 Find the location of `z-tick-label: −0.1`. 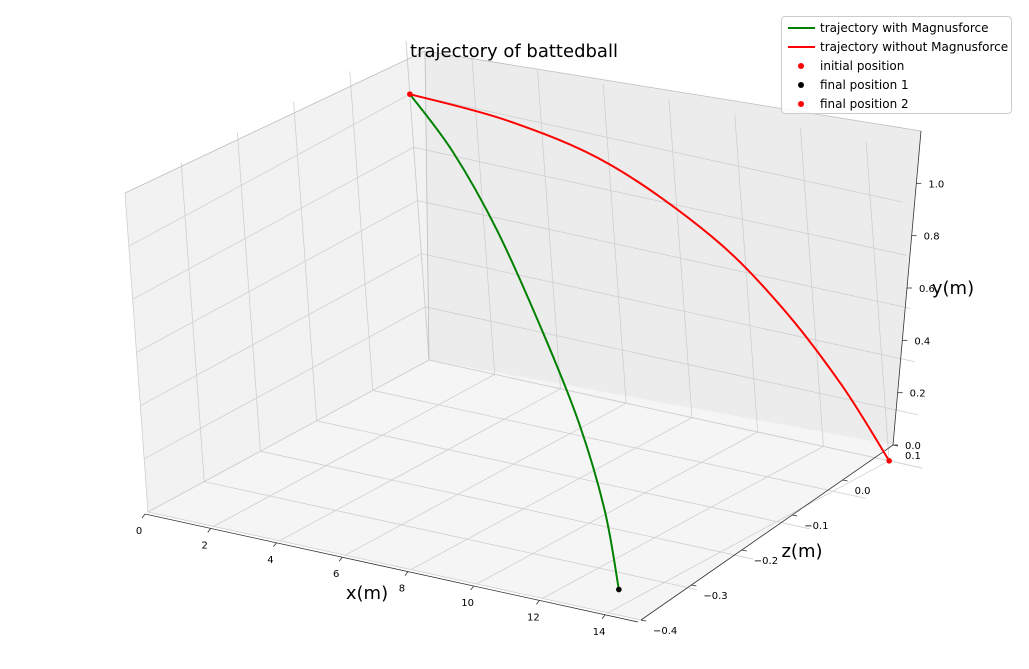

z-tick-label: −0.1 is located at coordinates (816, 526).